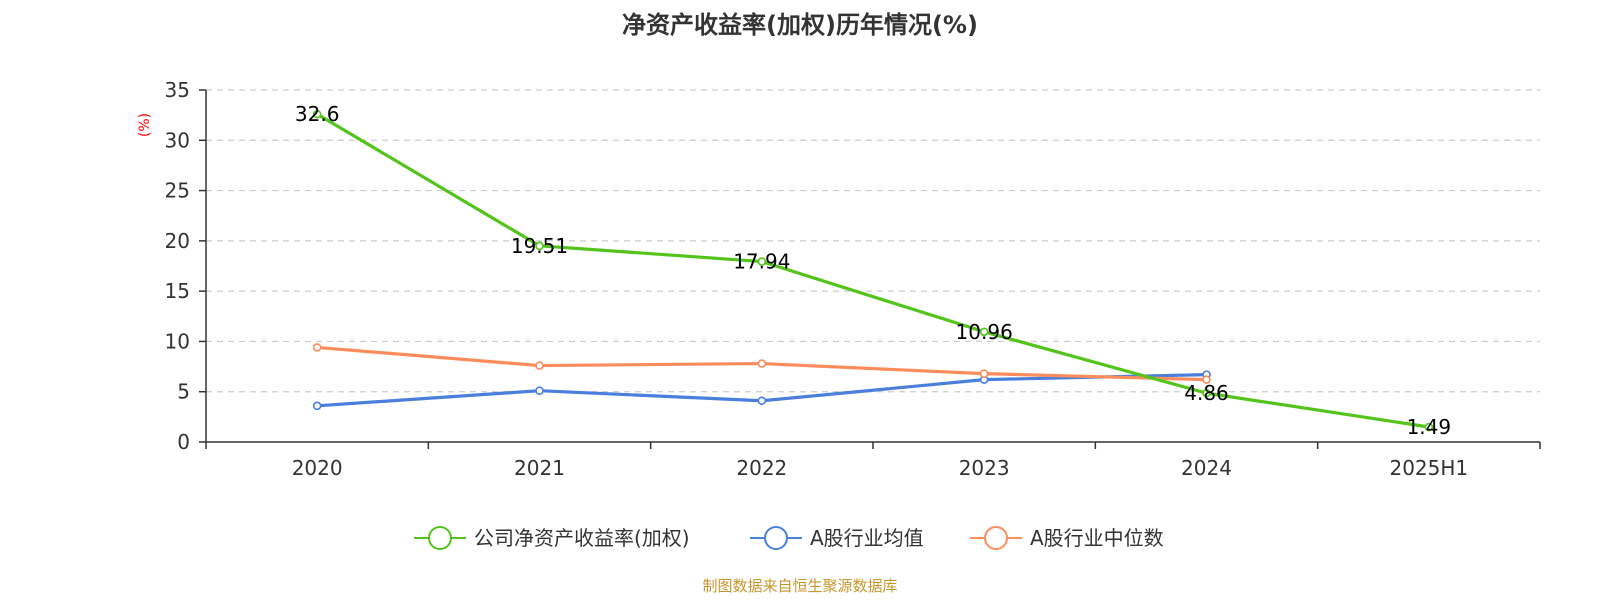 The image size is (1600, 600). Describe the element at coordinates (799, 586) in the screenshot. I see `source-note: 制图数据来自恒生聚源数据库` at that location.